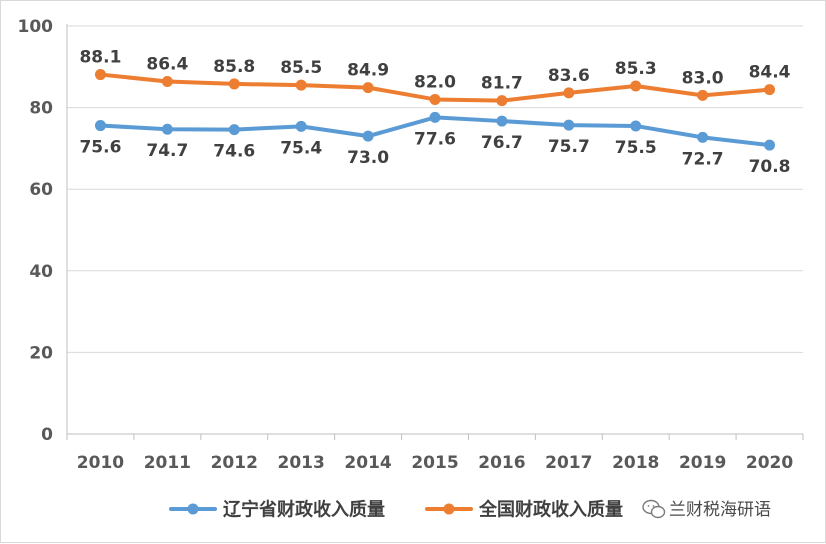  Describe the element at coordinates (569, 76) in the screenshot. I see `data-label: 83.6` at that location.